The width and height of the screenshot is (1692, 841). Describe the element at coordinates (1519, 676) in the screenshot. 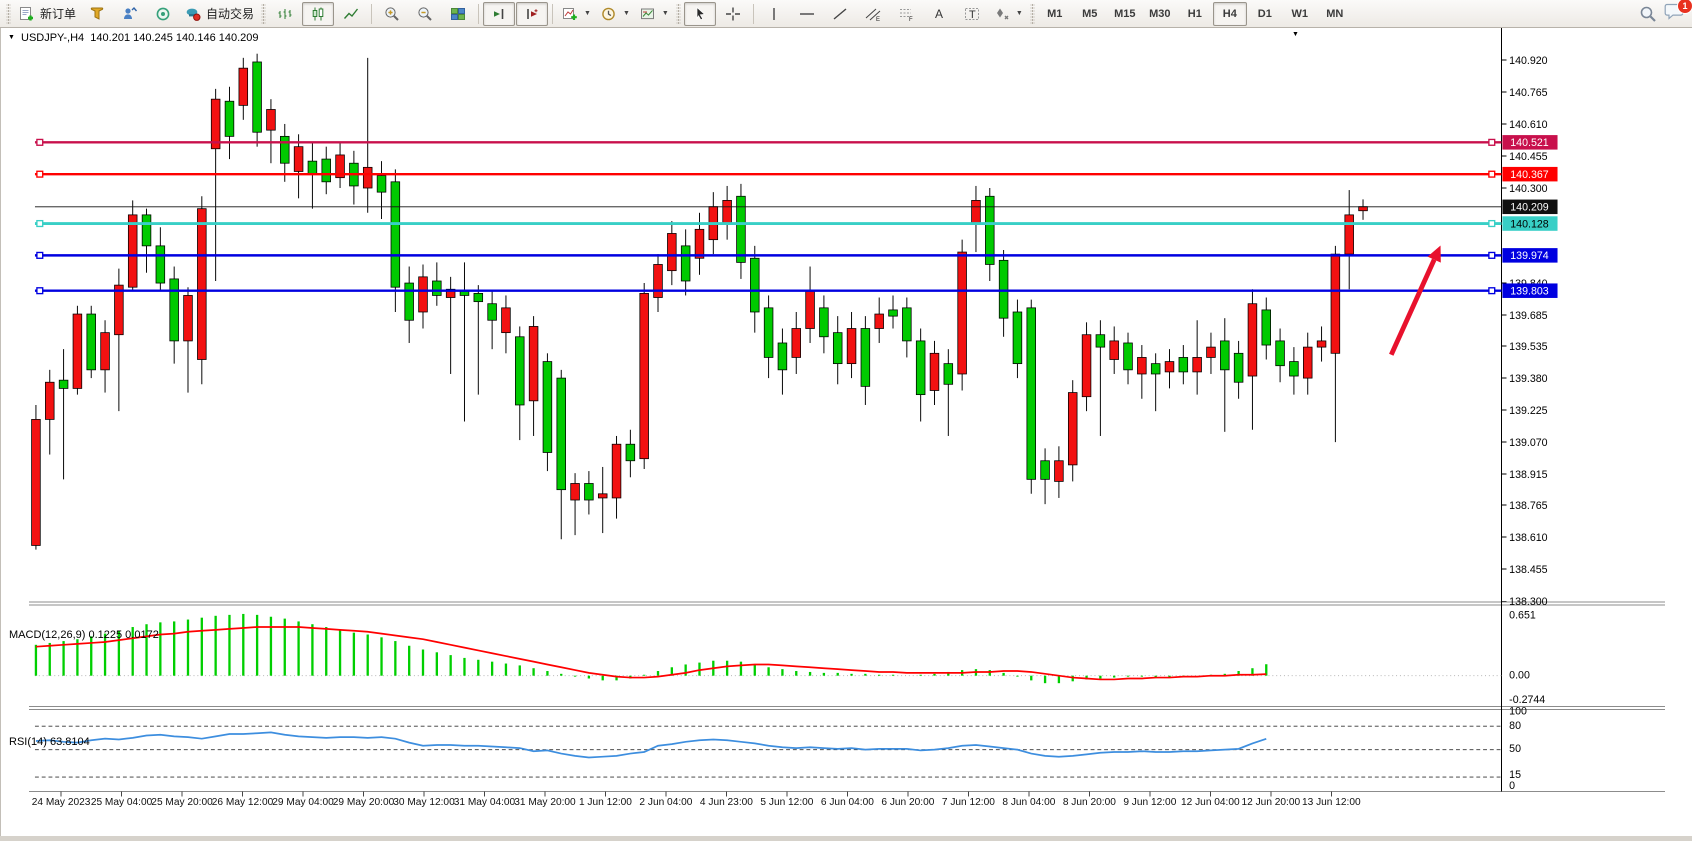

I see `macd-axis-label: 0.00` at that location.